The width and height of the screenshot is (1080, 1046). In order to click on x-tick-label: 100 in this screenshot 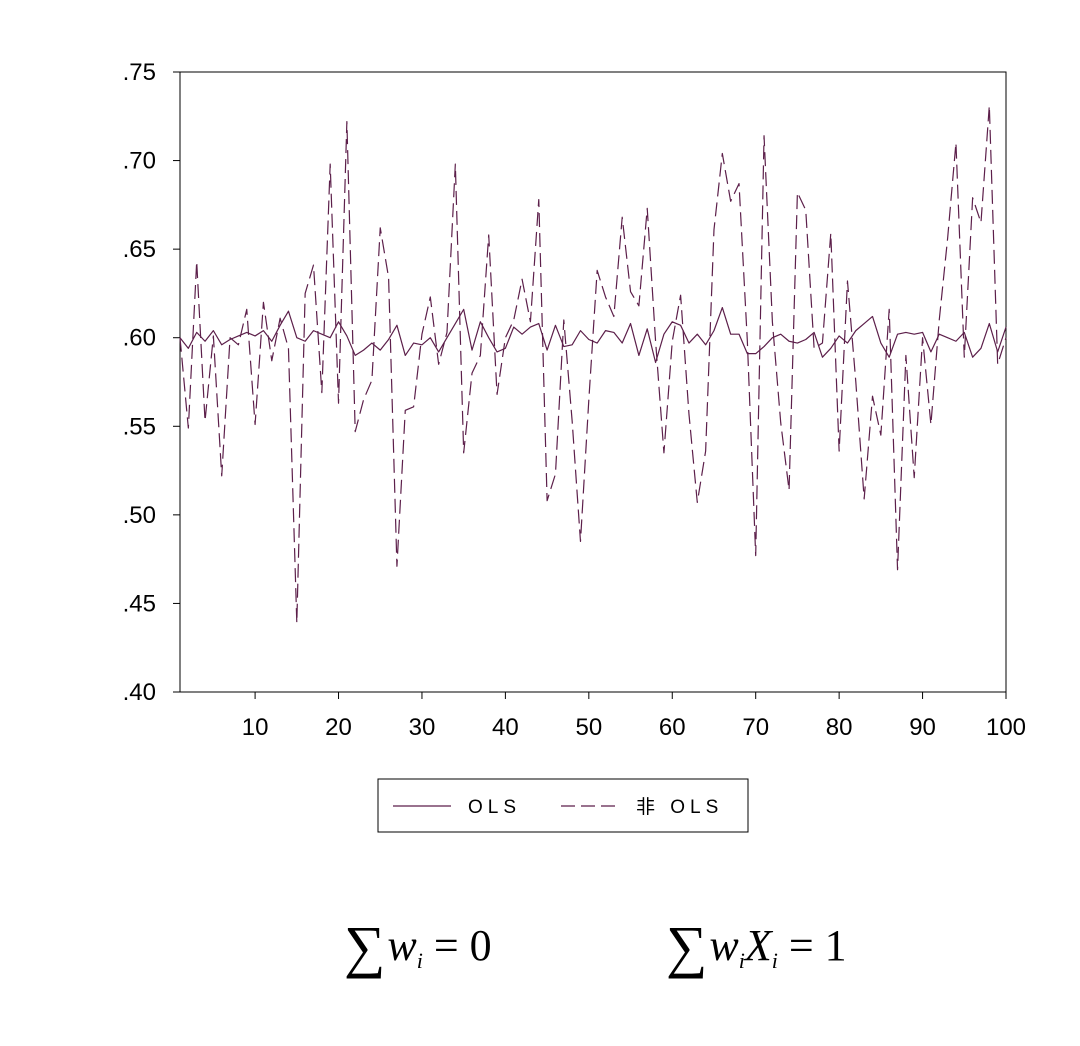, I will do `click(1006, 727)`.